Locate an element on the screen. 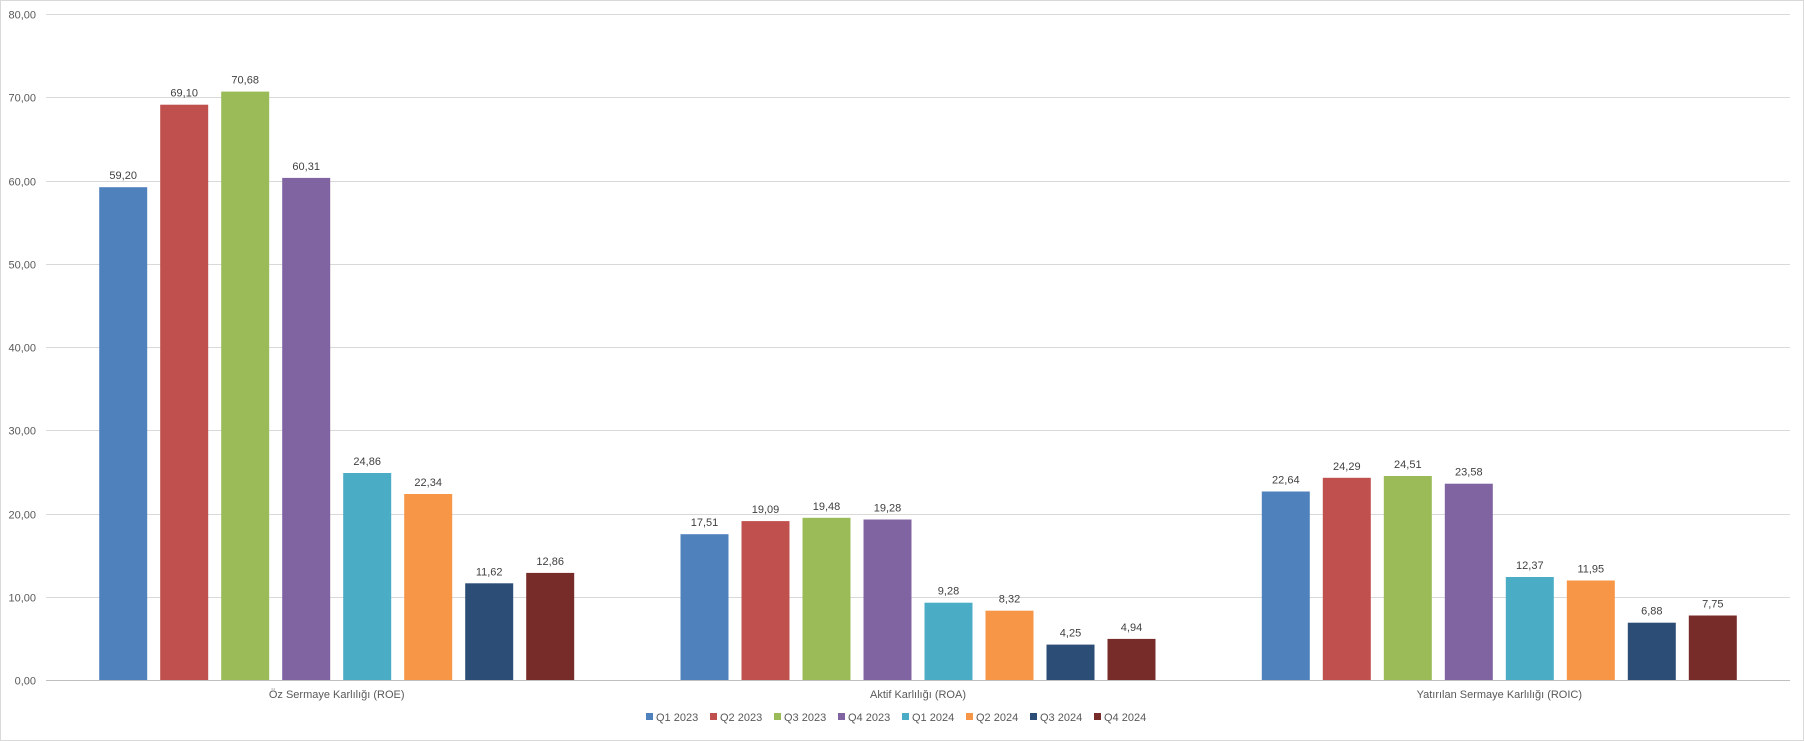 Image resolution: width=1804 pixels, height=741 pixels. category-label: Yatırılan Sermaye Karlılığı (ROIC) is located at coordinates (1499, 695).